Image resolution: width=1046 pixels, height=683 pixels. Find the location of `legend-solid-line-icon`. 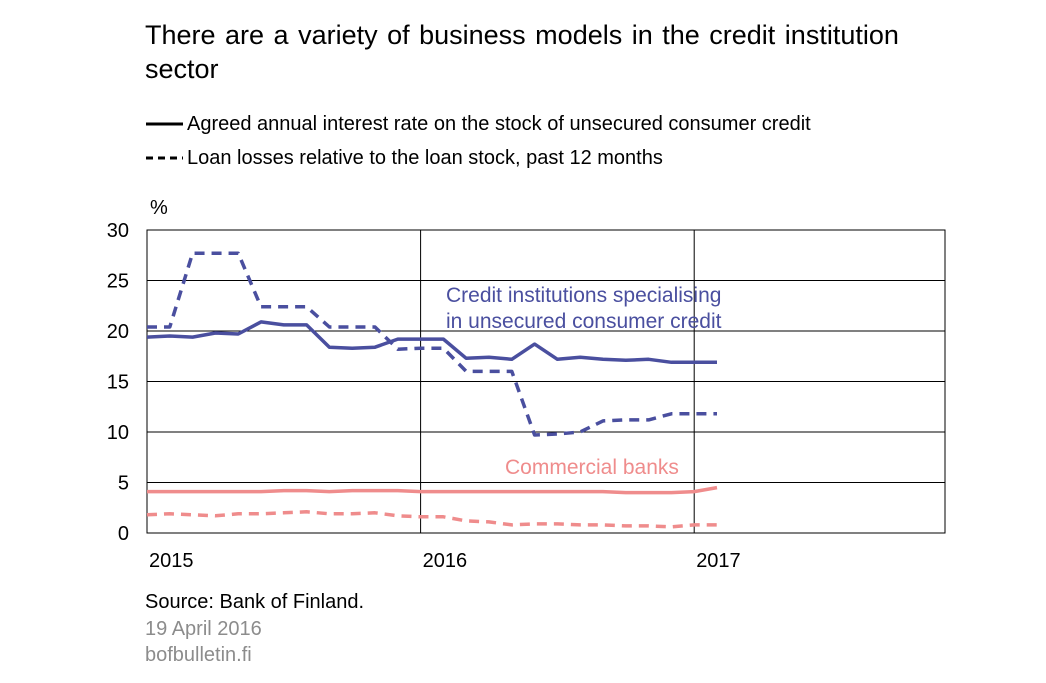

legend-solid-line-icon is located at coordinates (164, 124).